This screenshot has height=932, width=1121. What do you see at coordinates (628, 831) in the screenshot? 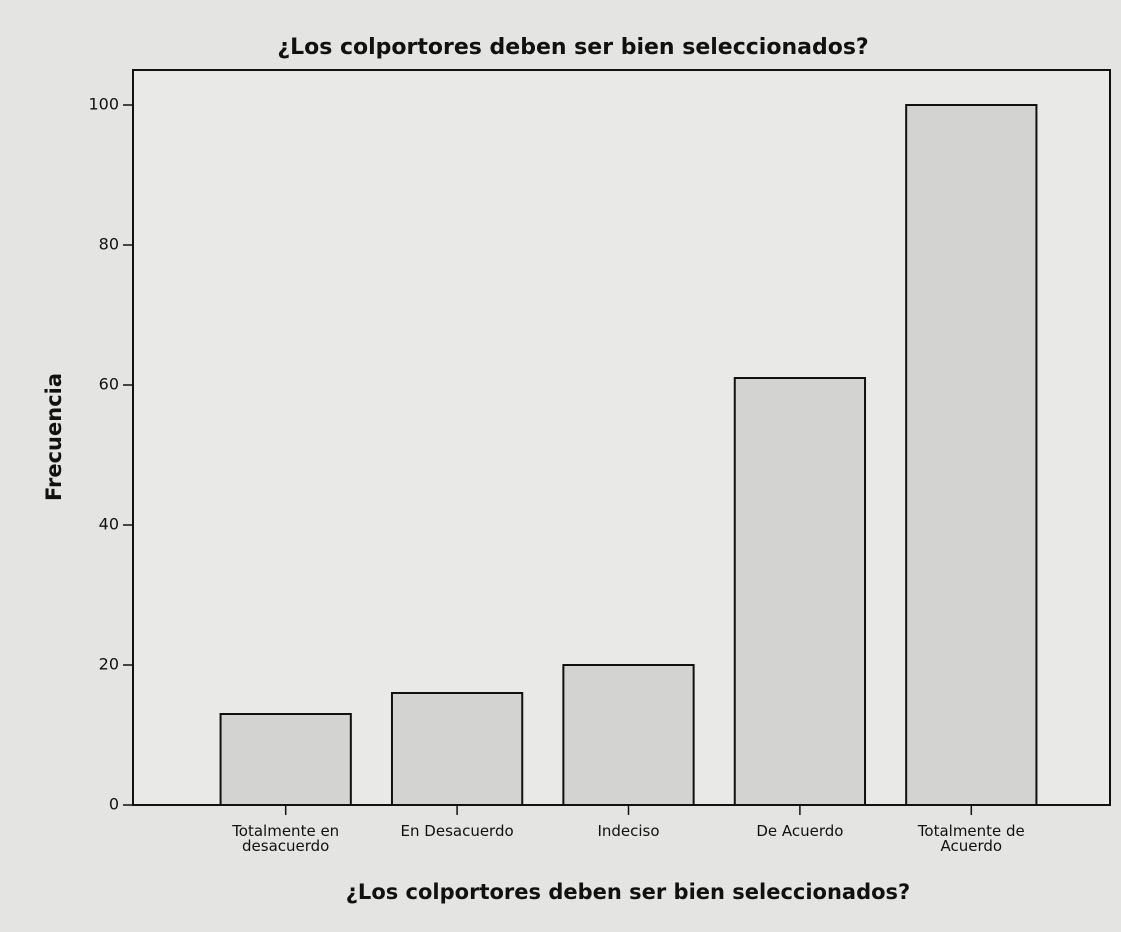
I see `x-tick-label: Indeciso` at bounding box center [628, 831].